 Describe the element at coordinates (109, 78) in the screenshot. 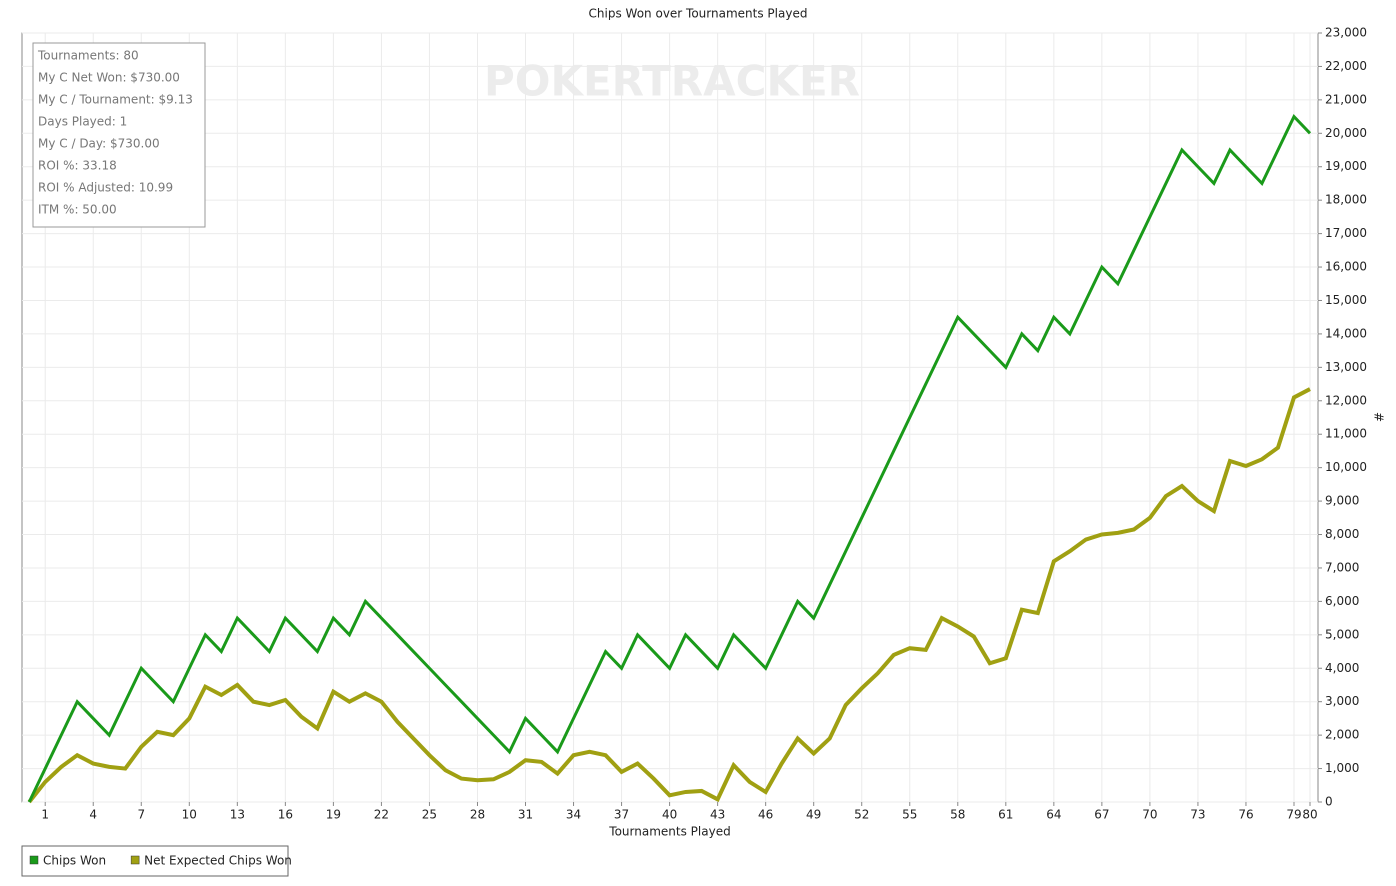

I see `stat-line: My C Net Won: $730.00` at that location.